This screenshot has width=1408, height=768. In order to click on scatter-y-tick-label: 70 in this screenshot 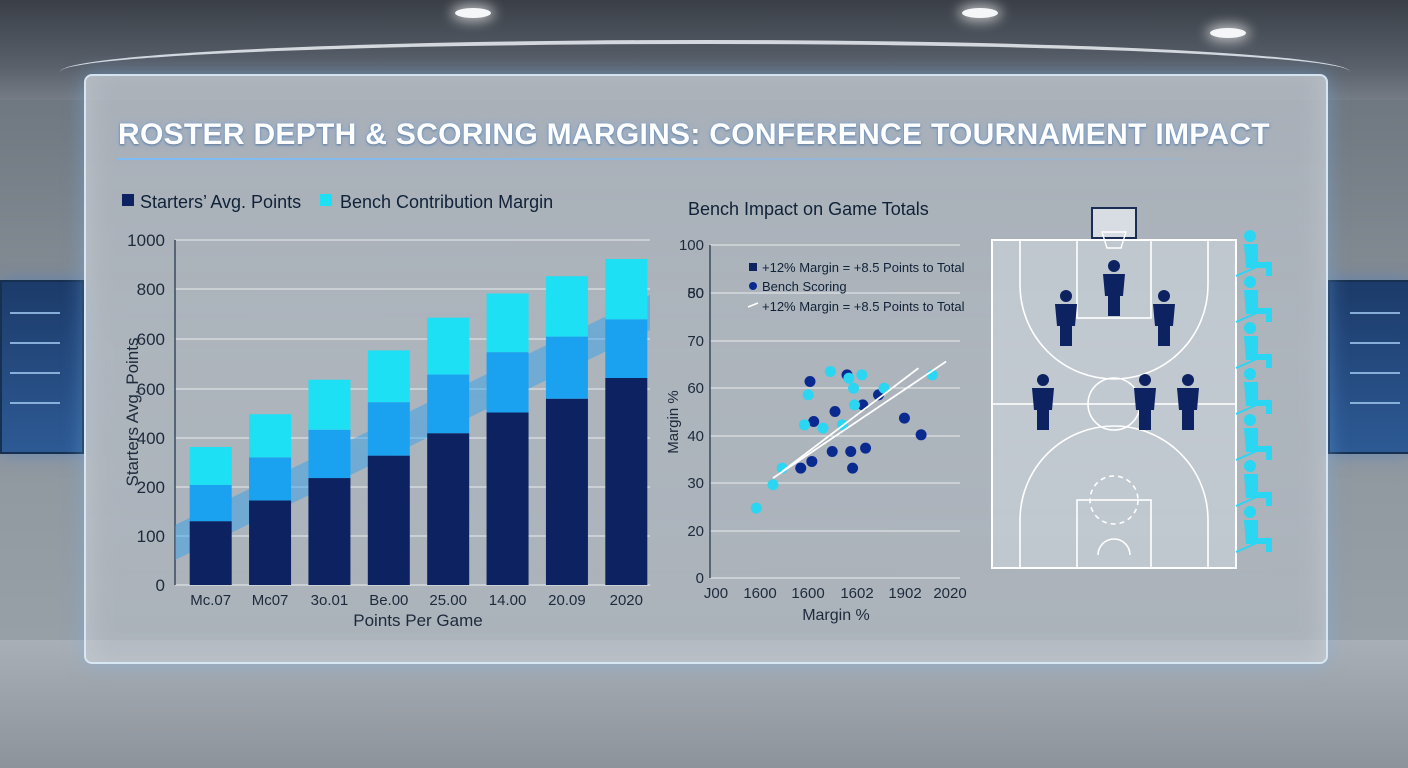, I will do `click(695, 341)`.